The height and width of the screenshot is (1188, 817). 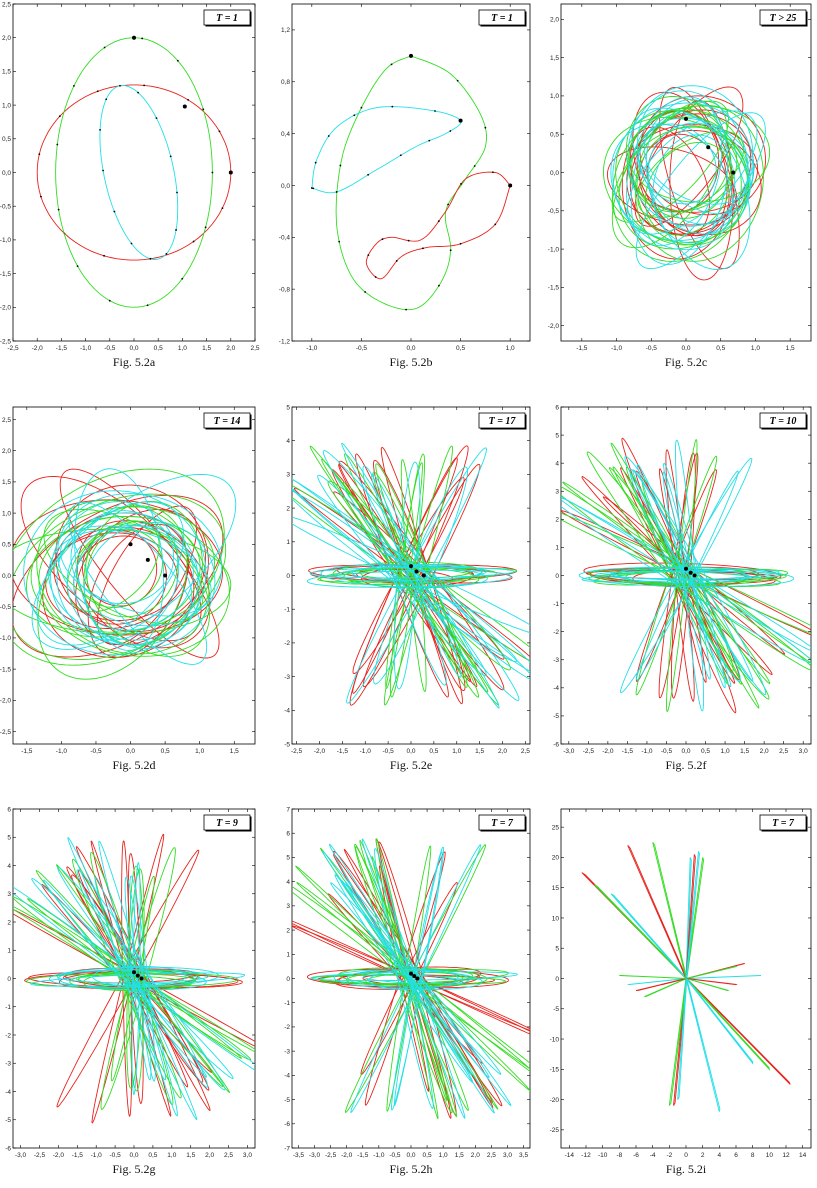 What do you see at coordinates (228, 1155) in the screenshot?
I see `x-tick-label: 2,5` at bounding box center [228, 1155].